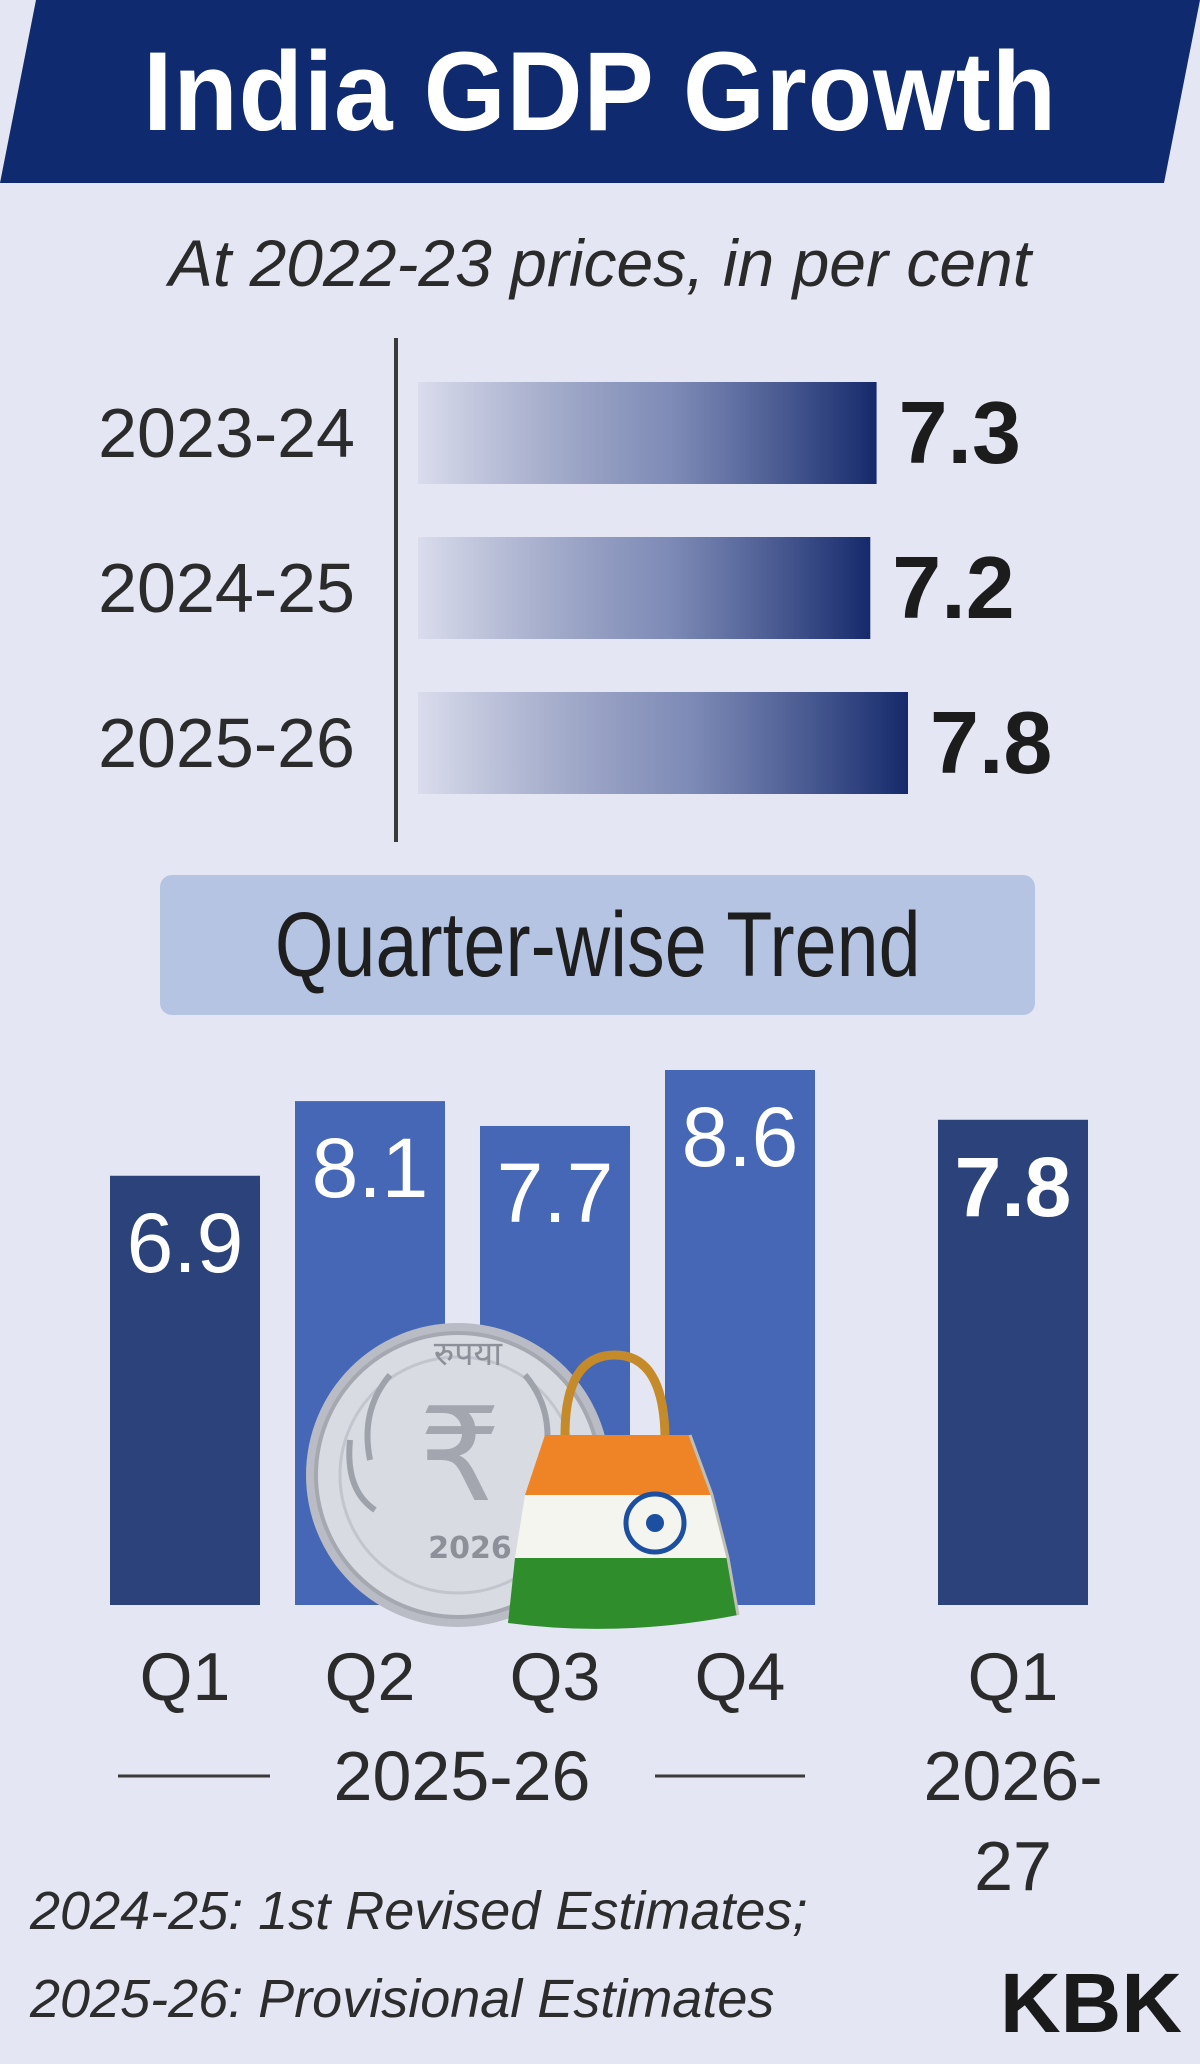  What do you see at coordinates (740, 1137) in the screenshot?
I see `quarter-value-label: 8.6` at bounding box center [740, 1137].